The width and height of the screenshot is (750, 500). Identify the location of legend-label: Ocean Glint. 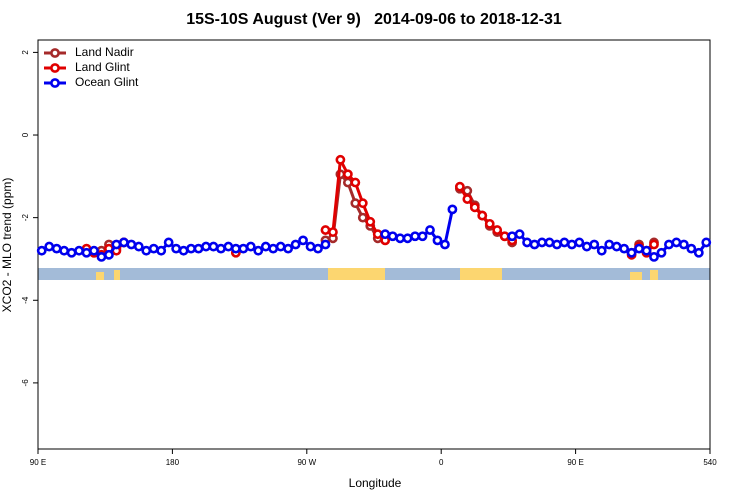
(107, 82).